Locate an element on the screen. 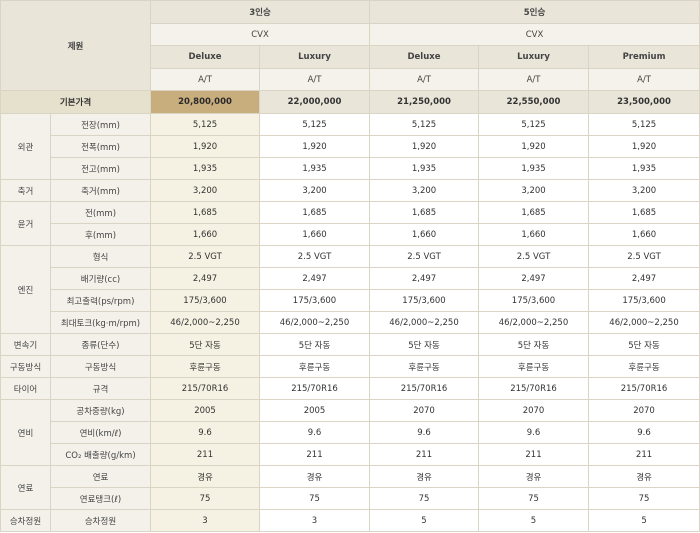 The width and height of the screenshot is (700, 533). spec-item-label: 최대토크(kg·m/rpm) is located at coordinates (100, 322).